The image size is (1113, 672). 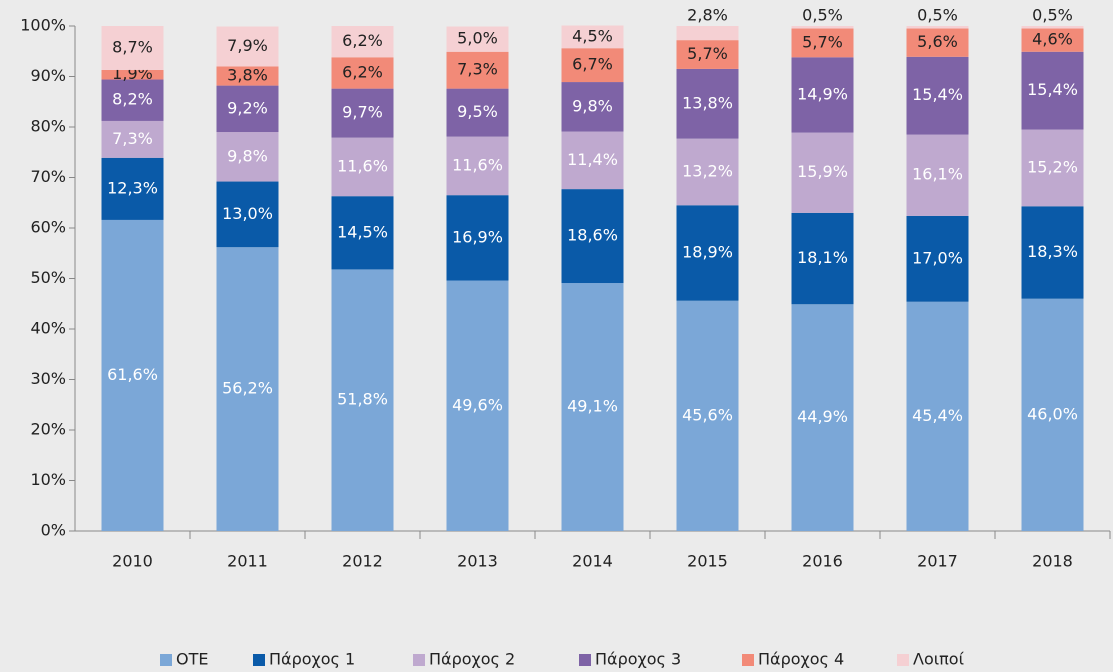 What do you see at coordinates (362, 561) in the screenshot?
I see `x-tick-label: 2012` at bounding box center [362, 561].